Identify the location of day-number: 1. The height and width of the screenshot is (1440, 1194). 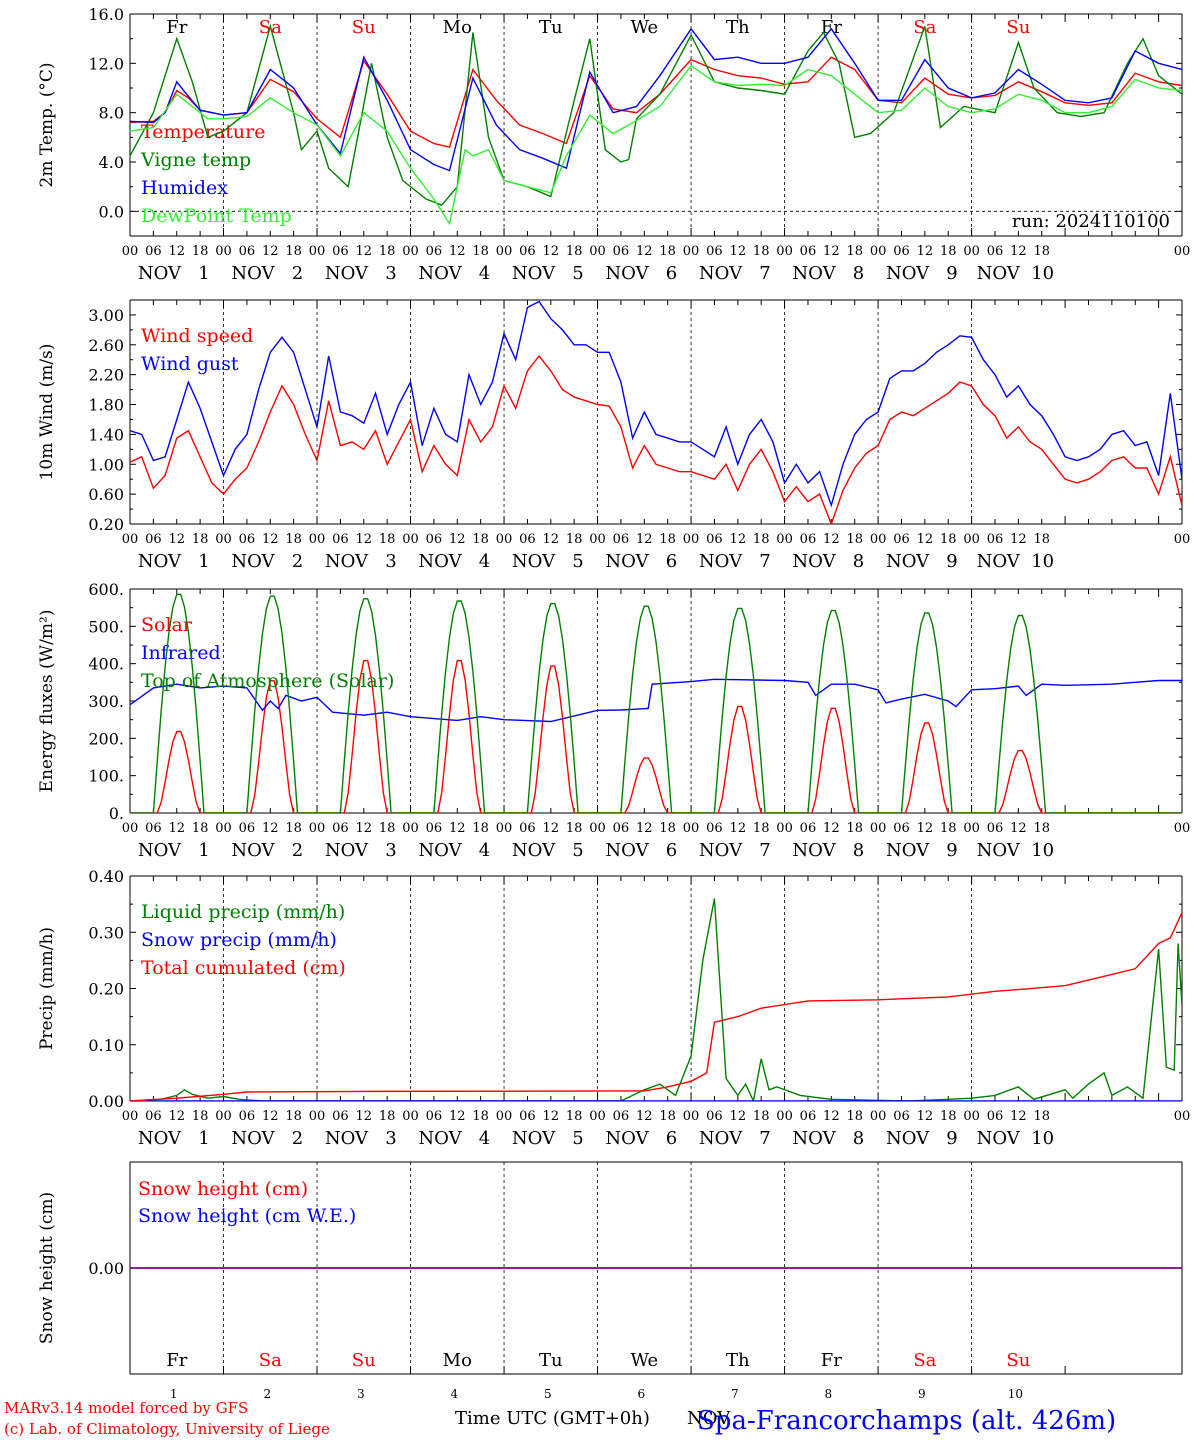
(174, 1394).